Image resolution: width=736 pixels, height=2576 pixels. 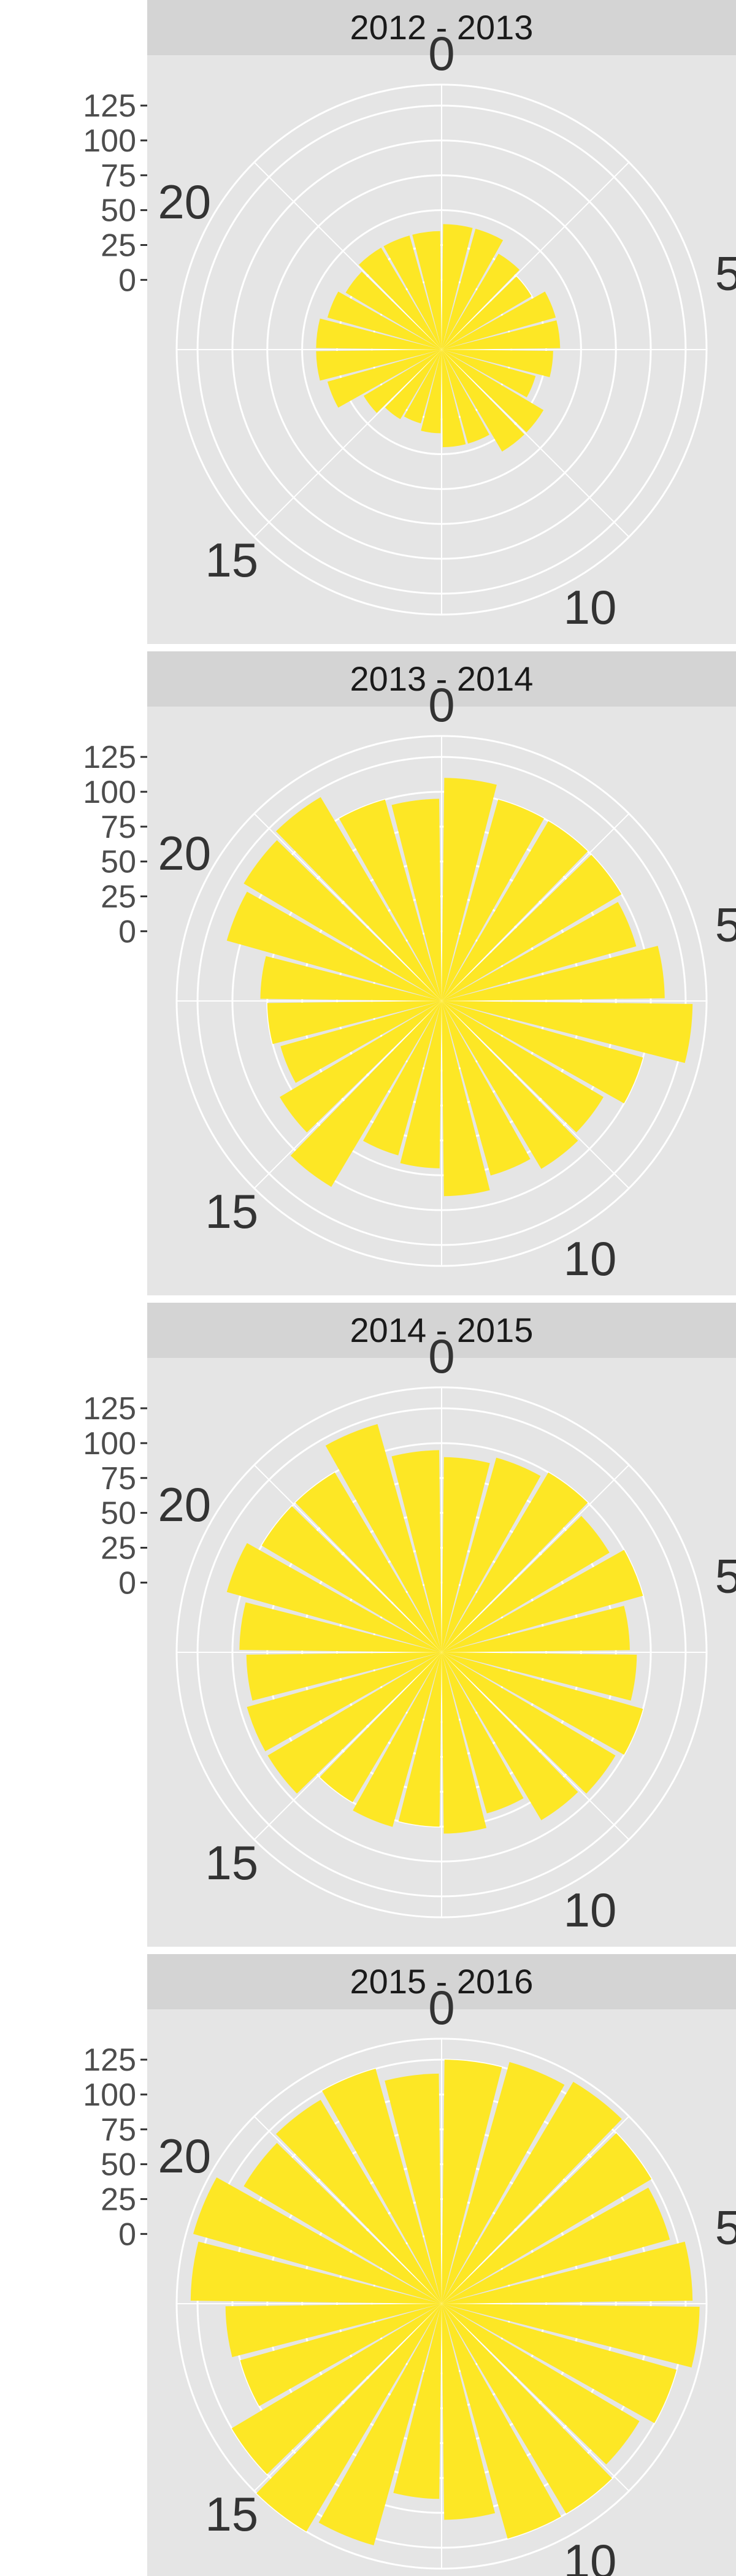 What do you see at coordinates (725, 1576) in the screenshot?
I see `angle-label: 5` at bounding box center [725, 1576].